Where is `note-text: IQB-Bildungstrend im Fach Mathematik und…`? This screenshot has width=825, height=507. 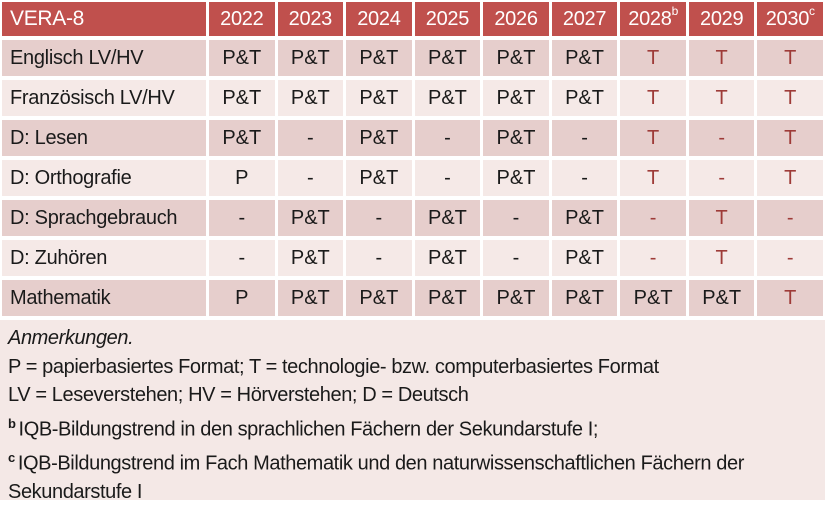 note-text: IQB-Bildungstrend im Fach Mathematik und… is located at coordinates (376, 477).